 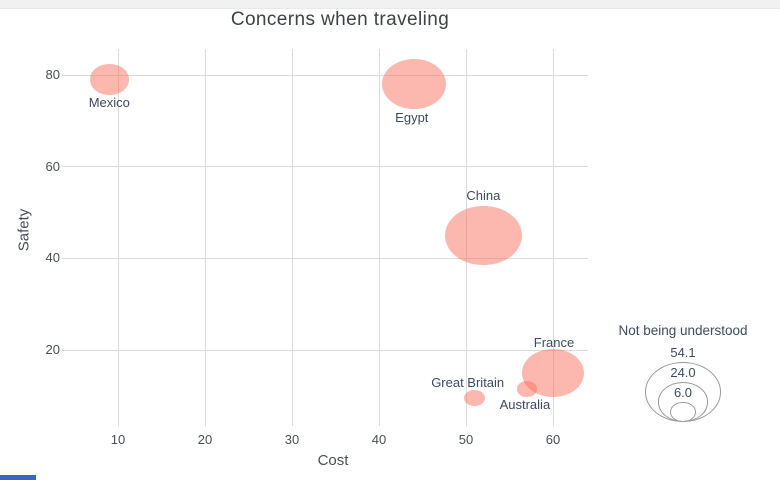 I want to click on bubble-mexico, so click(x=109, y=79).